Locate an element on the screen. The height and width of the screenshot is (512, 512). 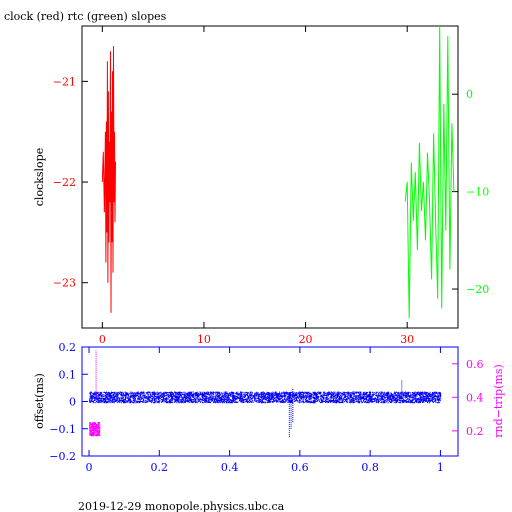
offset-y-tick-label: −0.2 is located at coordinates (62, 456).